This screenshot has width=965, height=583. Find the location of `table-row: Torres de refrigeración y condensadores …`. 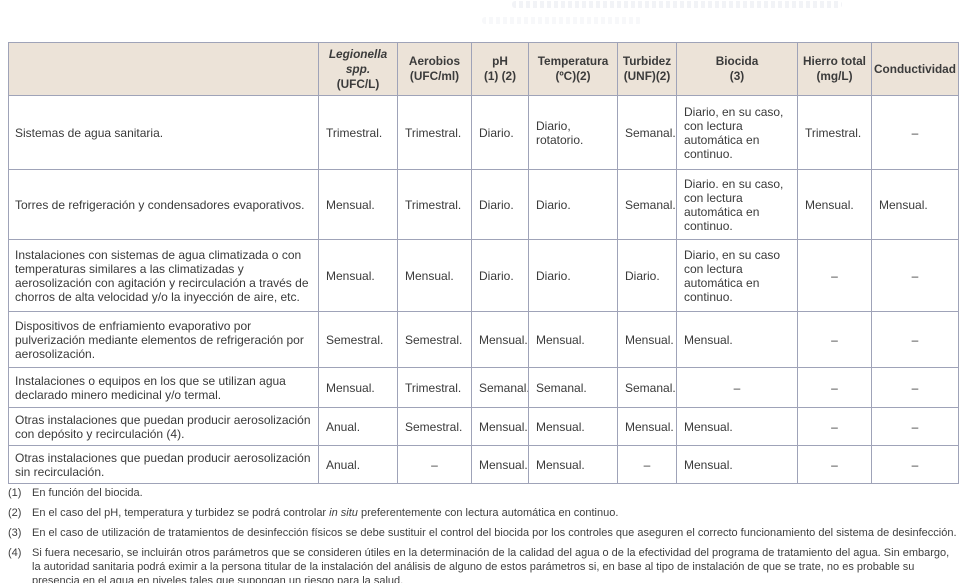

table-row: Torres de refrigeración y condensadores … is located at coordinates (483, 204).